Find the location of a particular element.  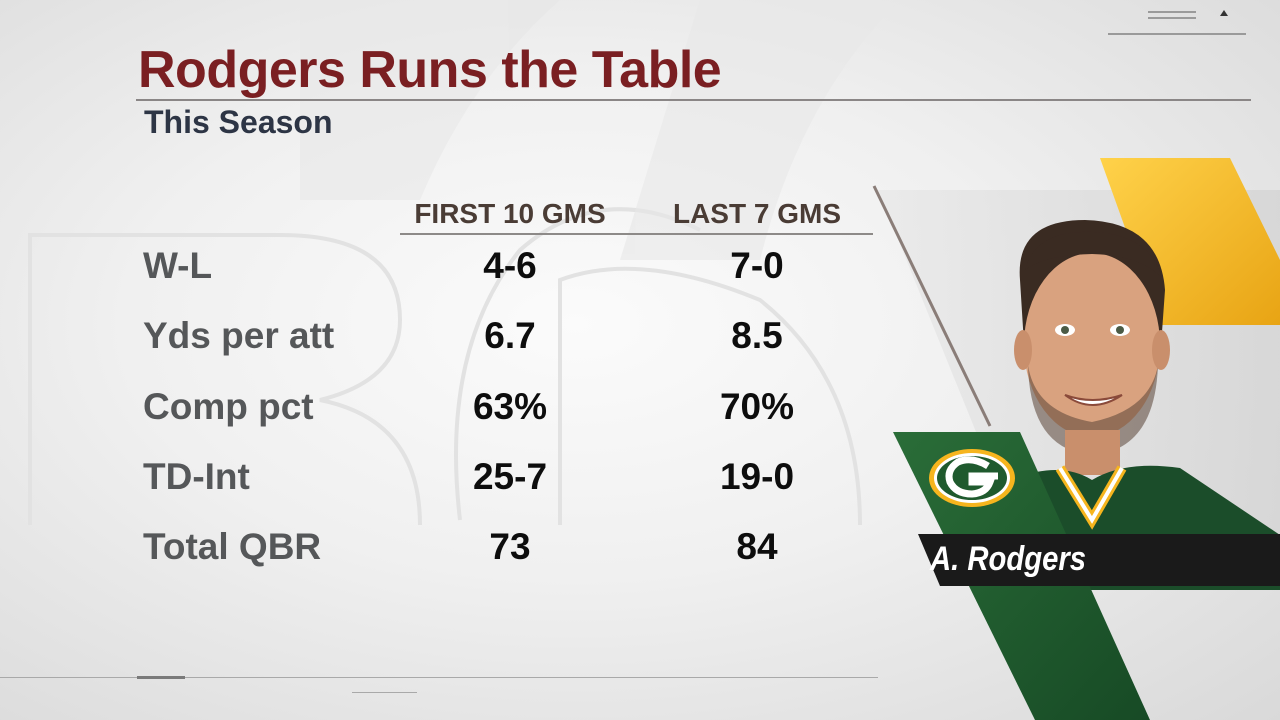

stat-label: Yds per att is located at coordinates (239, 335).